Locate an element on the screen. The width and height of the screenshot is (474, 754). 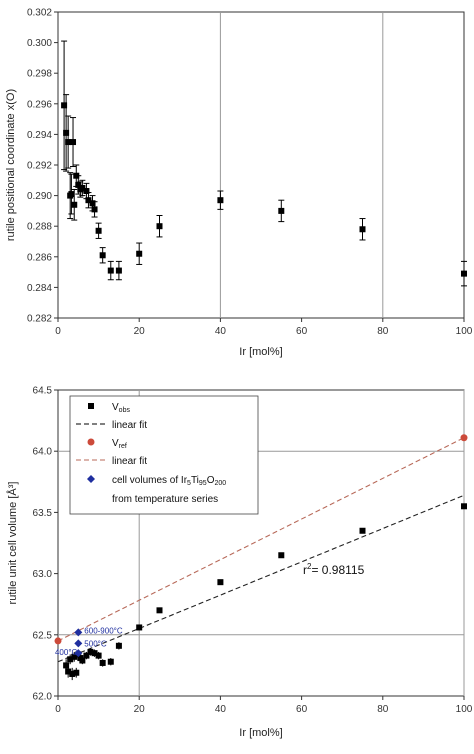
y-tick-label: 0.284 is located at coordinates (39, 288).